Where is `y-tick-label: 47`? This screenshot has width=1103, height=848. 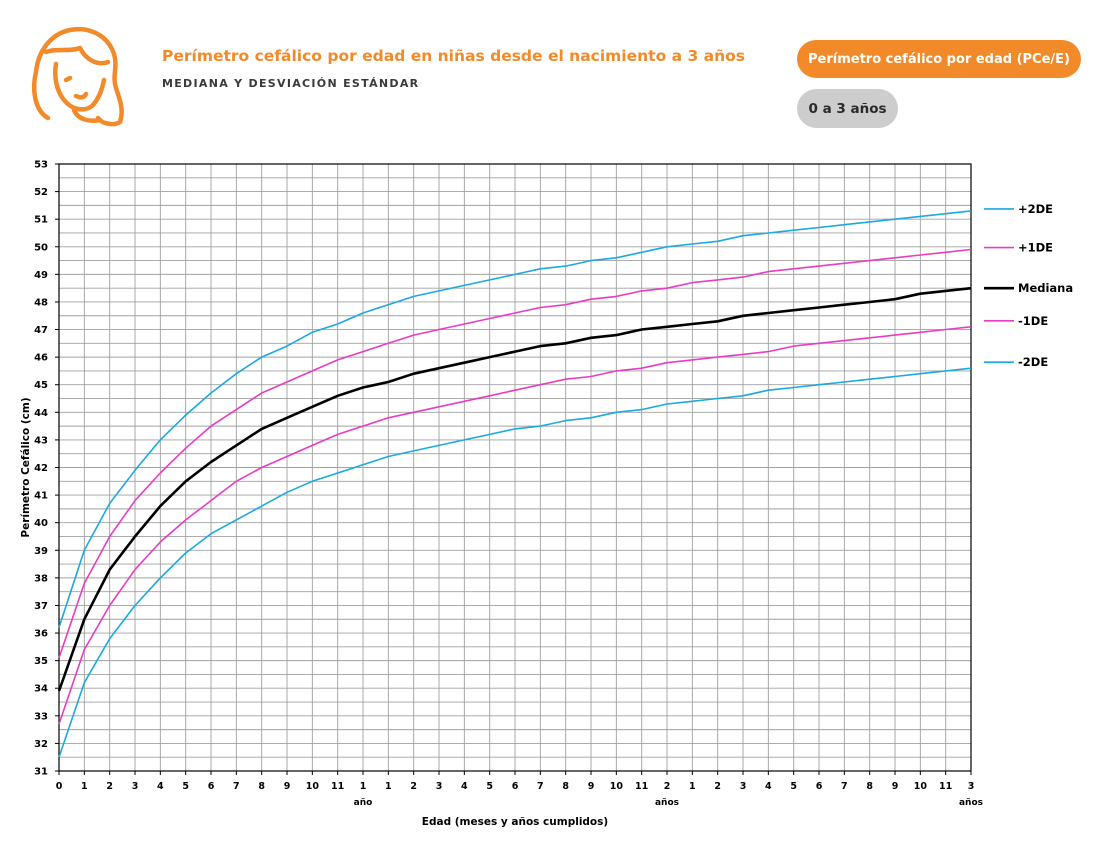
y-tick-label: 47 is located at coordinates (41, 330).